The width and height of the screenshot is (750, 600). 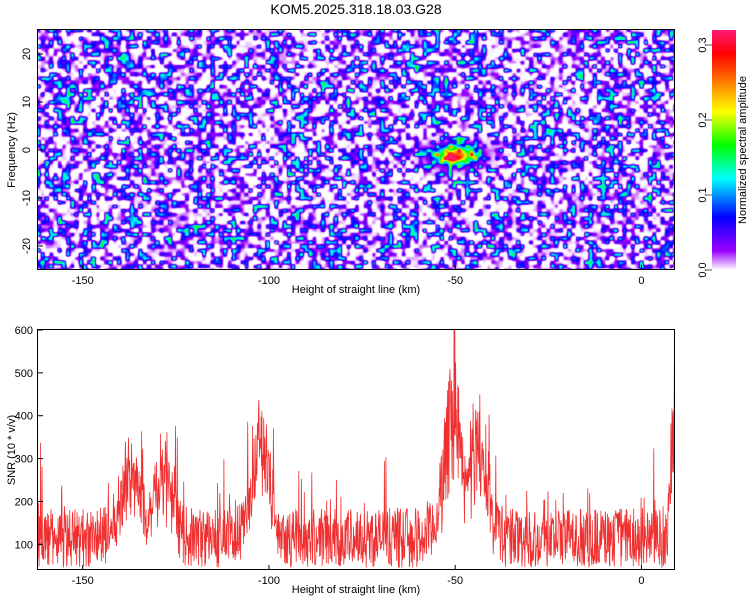 I want to click on colorbar-tick-label: 0.0, so click(x=703, y=269).